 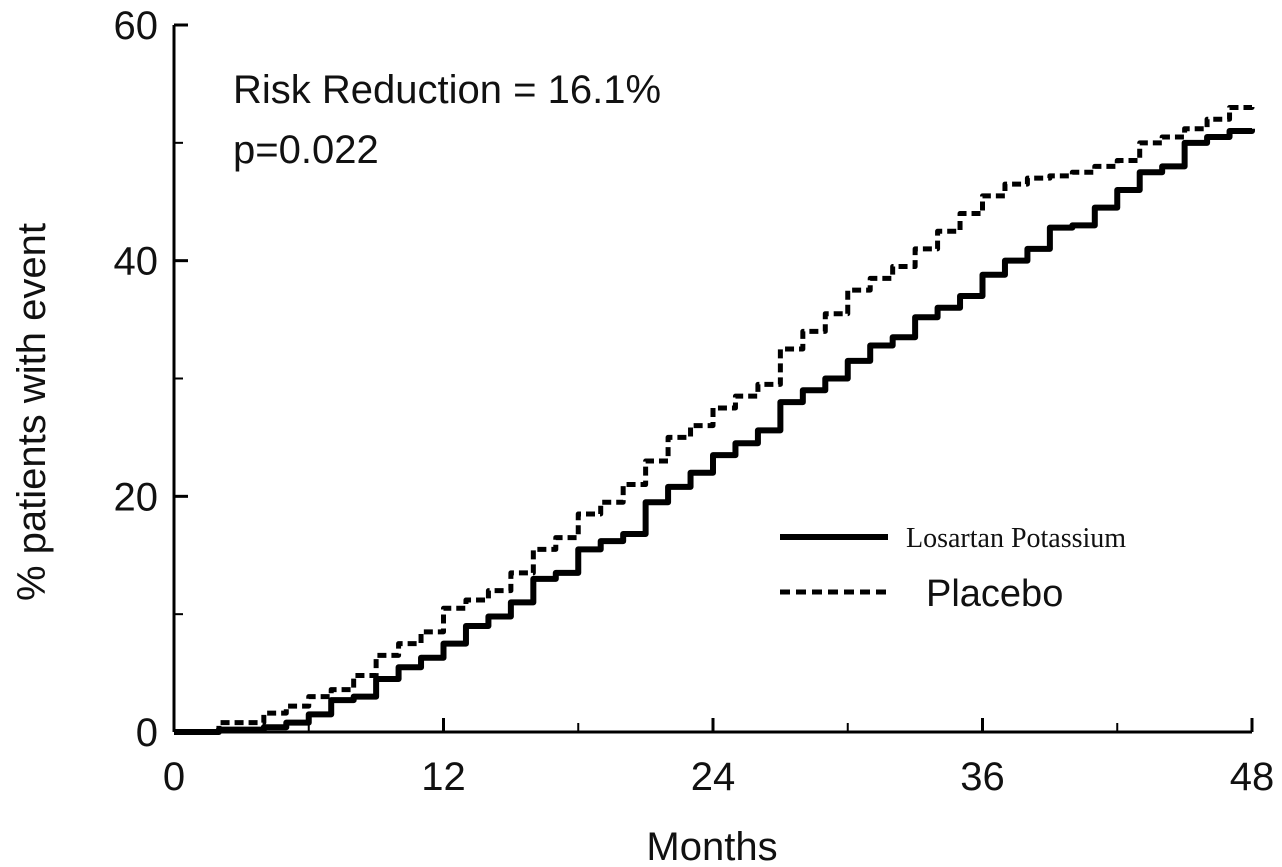 What do you see at coordinates (994, 594) in the screenshot?
I see `legend-label-placebo: Placebo` at bounding box center [994, 594].